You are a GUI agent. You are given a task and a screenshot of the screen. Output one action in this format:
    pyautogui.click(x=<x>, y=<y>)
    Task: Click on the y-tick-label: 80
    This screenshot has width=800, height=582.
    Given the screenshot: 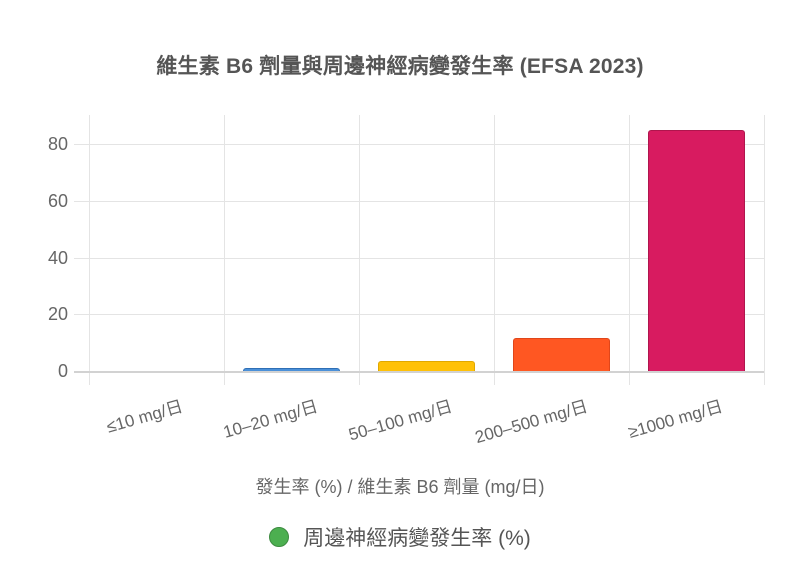 What is the action you would take?
    pyautogui.click(x=57, y=144)
    